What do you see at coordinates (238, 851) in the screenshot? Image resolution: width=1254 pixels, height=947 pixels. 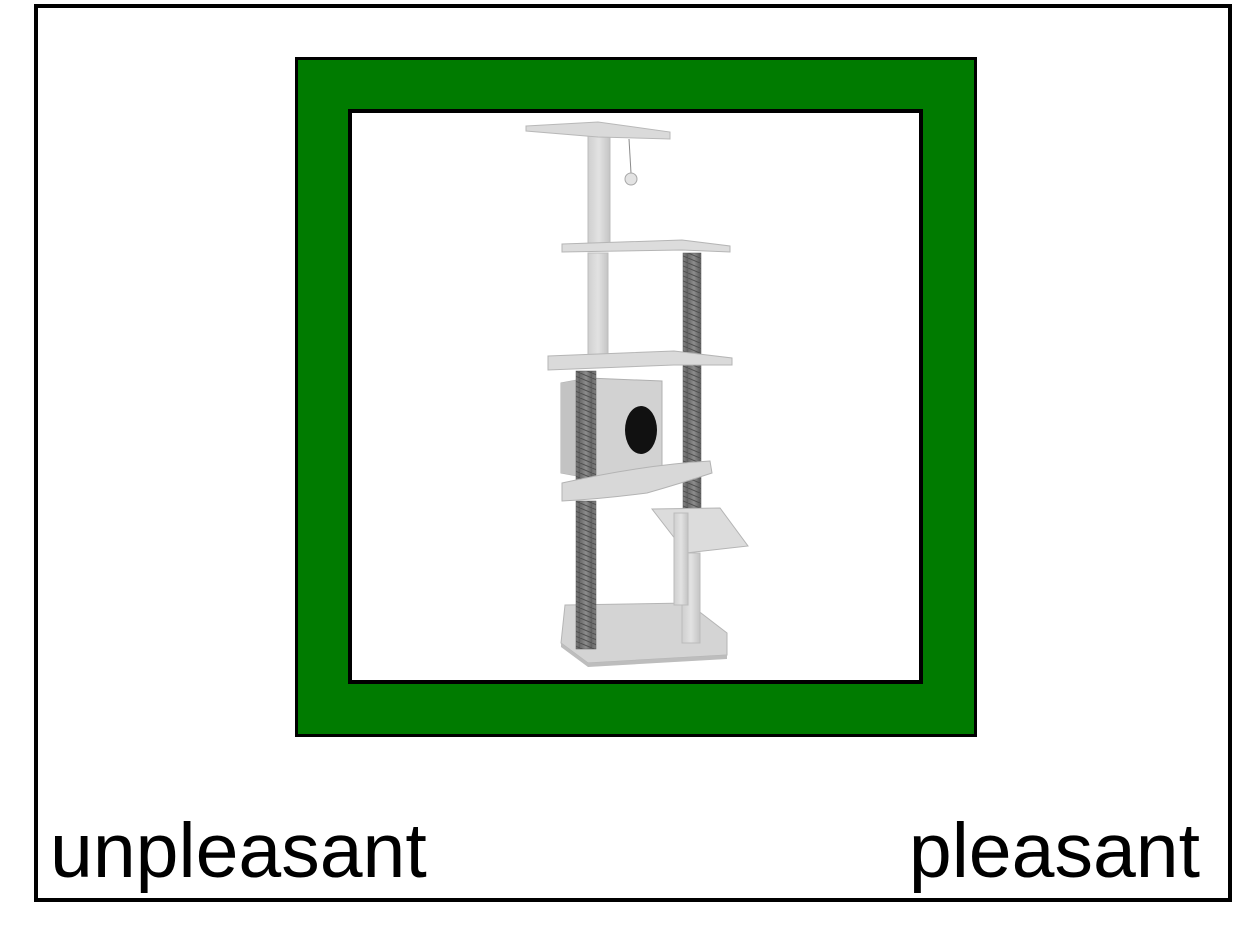 I see `scale-left-label: unpleasant` at bounding box center [238, 851].